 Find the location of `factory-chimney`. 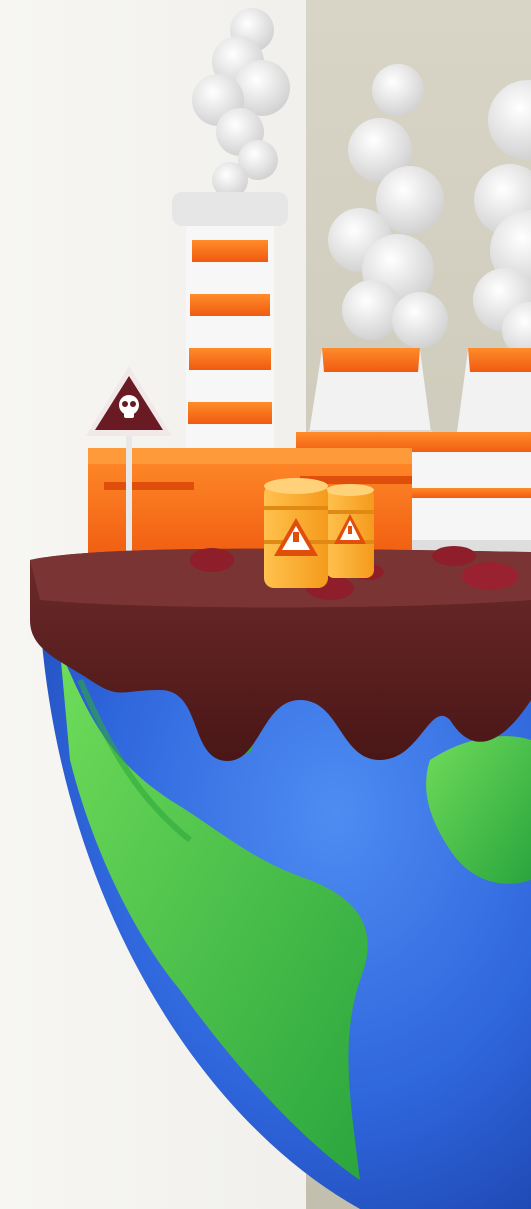

factory-chimney is located at coordinates (230, 320).